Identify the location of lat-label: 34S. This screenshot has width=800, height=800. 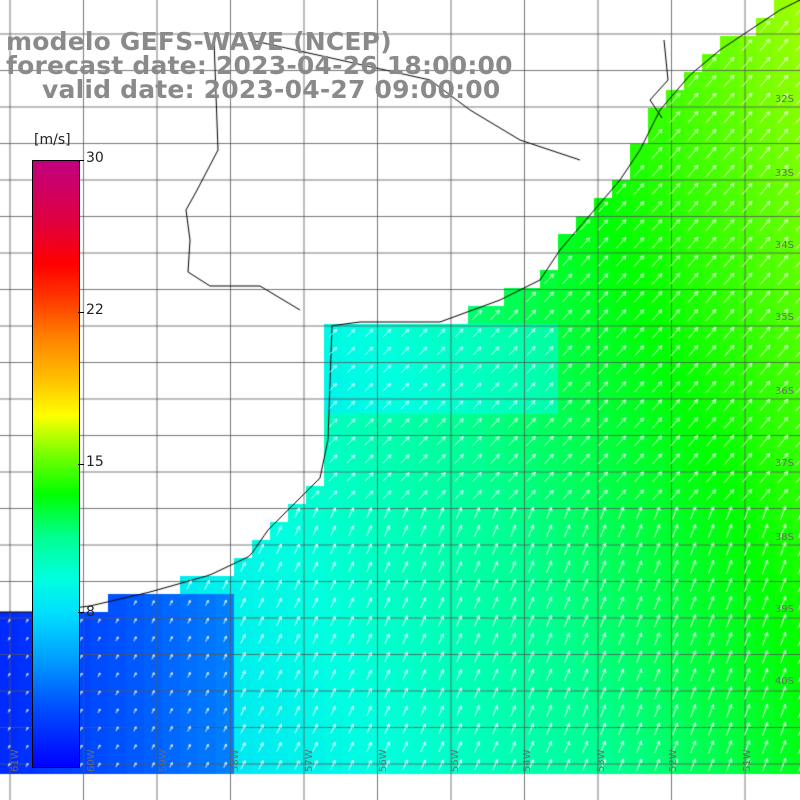
(784, 245).